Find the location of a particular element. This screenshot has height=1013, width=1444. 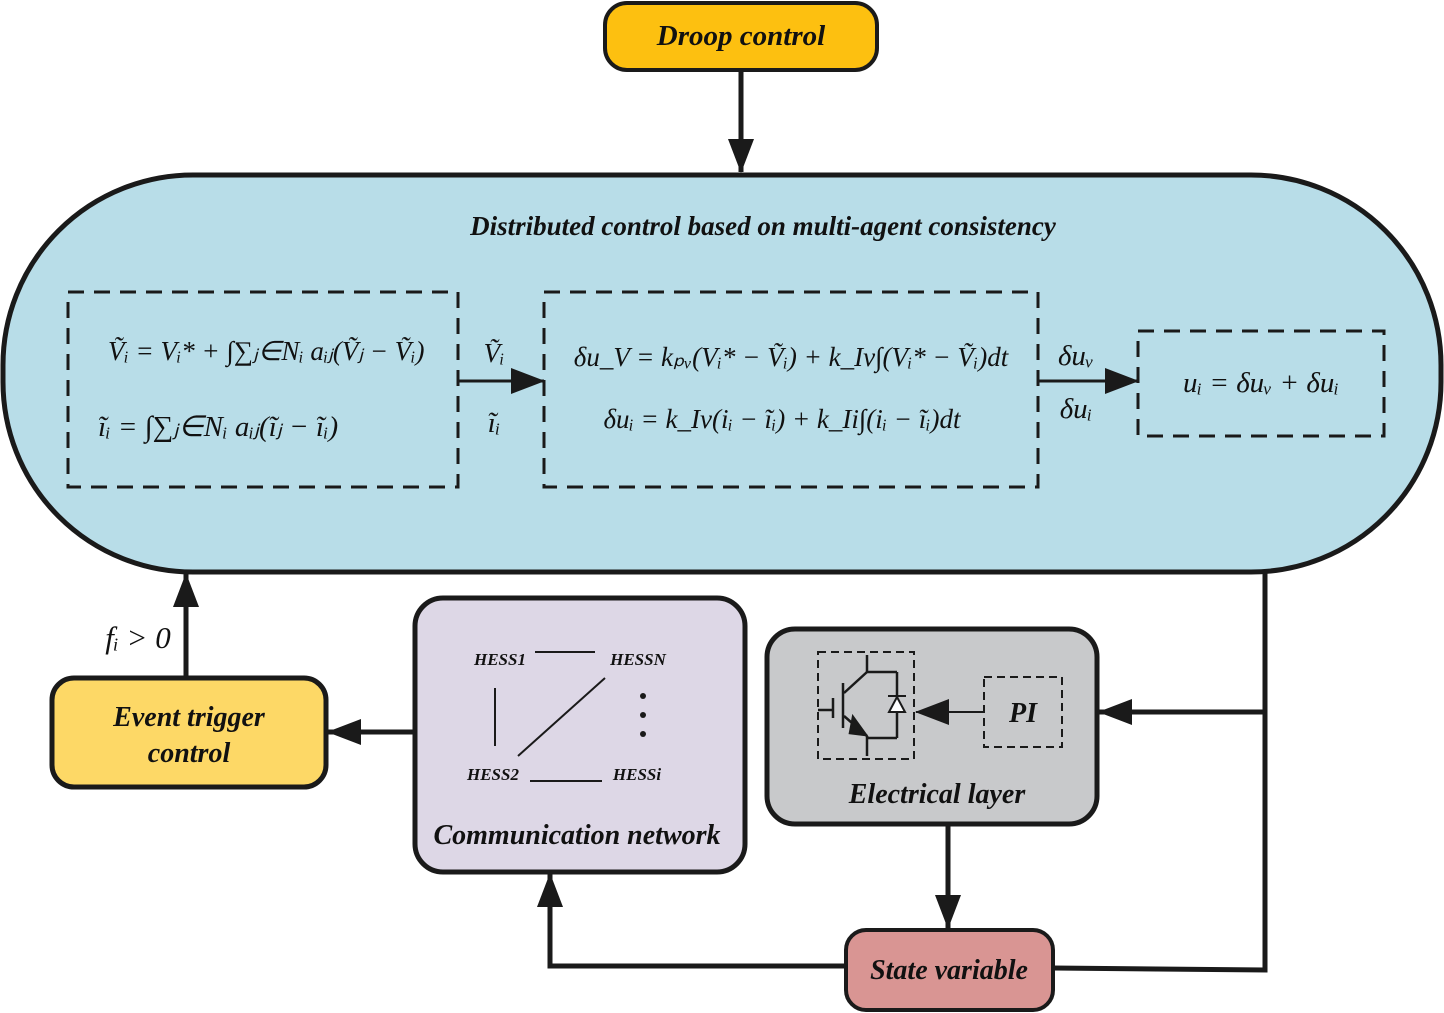

communication-network-box is located at coordinates (580, 735).